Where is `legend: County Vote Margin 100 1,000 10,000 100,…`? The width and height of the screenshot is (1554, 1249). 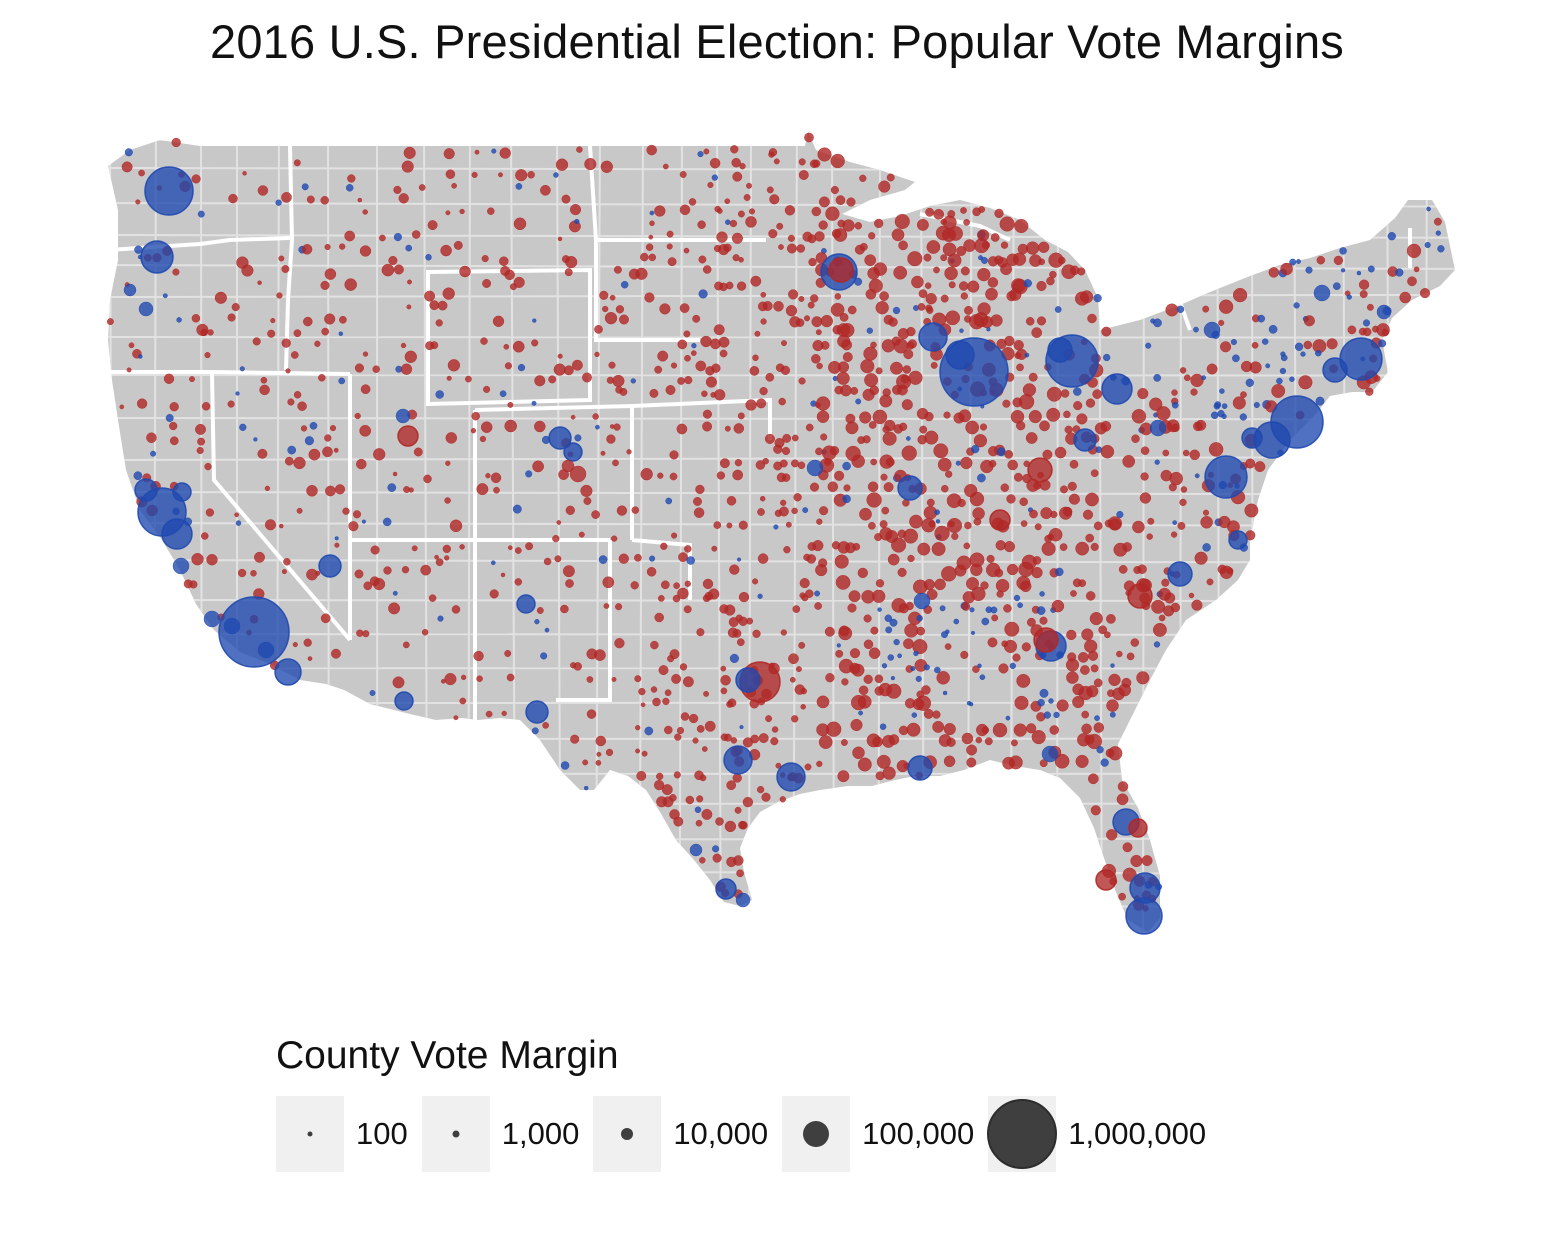 legend: County Vote Margin 100 1,000 10,000 100,… is located at coordinates (748, 1103).